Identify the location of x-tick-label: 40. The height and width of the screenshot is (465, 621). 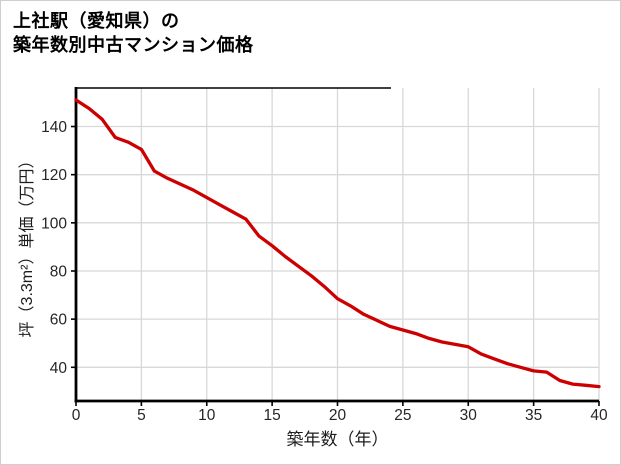
(599, 415).